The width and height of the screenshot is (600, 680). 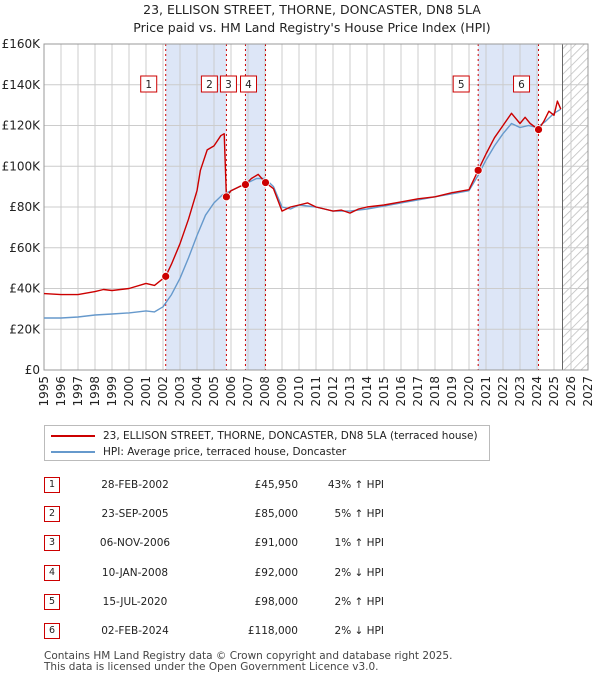 What do you see at coordinates (384, 391) in the screenshot?
I see `x-tick-label: 2015` at bounding box center [384, 391].